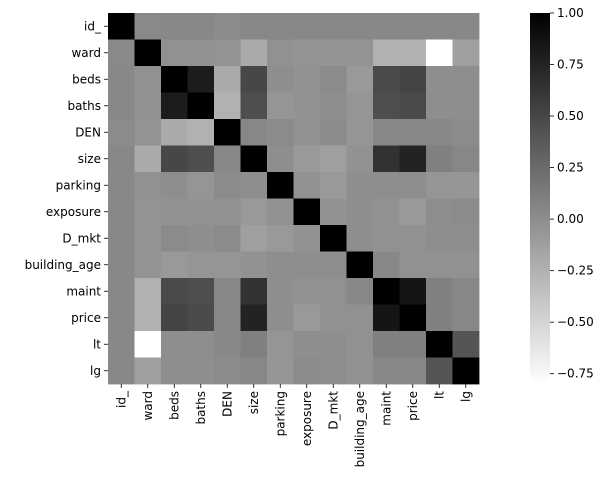 The width and height of the screenshot is (610, 493). I want to click on heatmap-cell-D_mkt-D_mkt, so click(333, 238).